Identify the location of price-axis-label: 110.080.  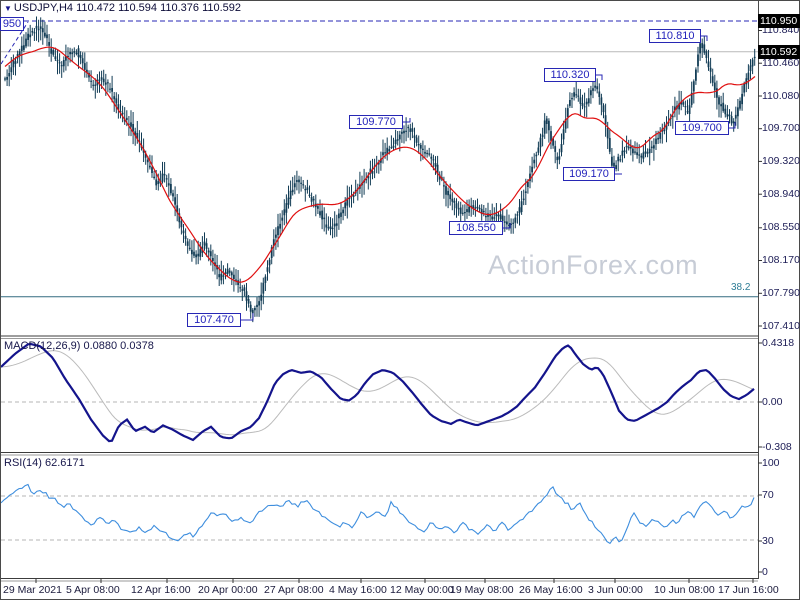
(781, 95).